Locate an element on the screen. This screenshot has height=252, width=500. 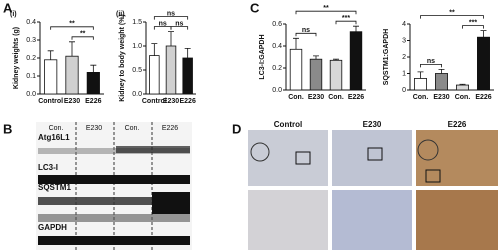
lane-label: E226 is located at coordinates (170, 128).